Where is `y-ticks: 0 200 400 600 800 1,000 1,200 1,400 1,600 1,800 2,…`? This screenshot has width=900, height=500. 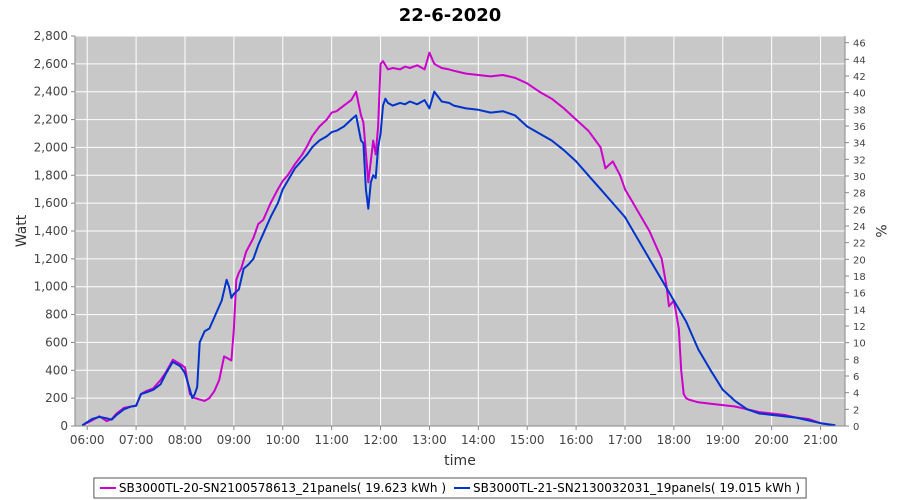 y-ticks: 0 200 400 600 800 1,000 1,200 1,400 1,600 1,800 2,… is located at coordinates (54, 231).